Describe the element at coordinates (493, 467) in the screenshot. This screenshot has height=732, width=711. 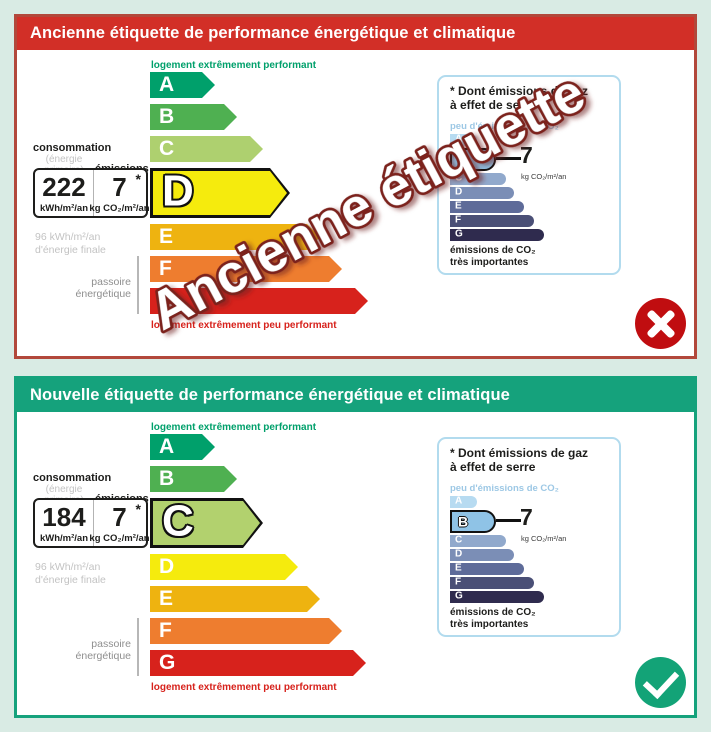
I see `co2-title-line2: à effet de serre` at that location.